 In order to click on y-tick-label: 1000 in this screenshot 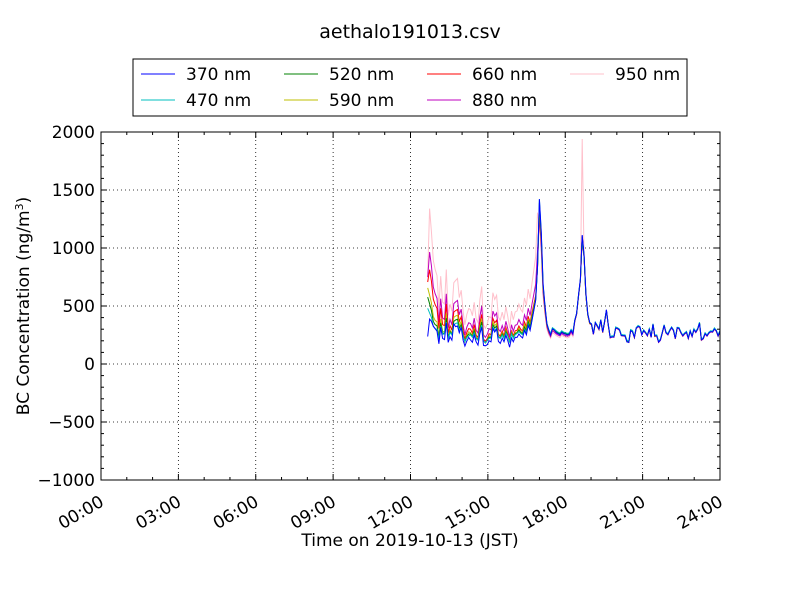, I will do `click(73, 249)`.